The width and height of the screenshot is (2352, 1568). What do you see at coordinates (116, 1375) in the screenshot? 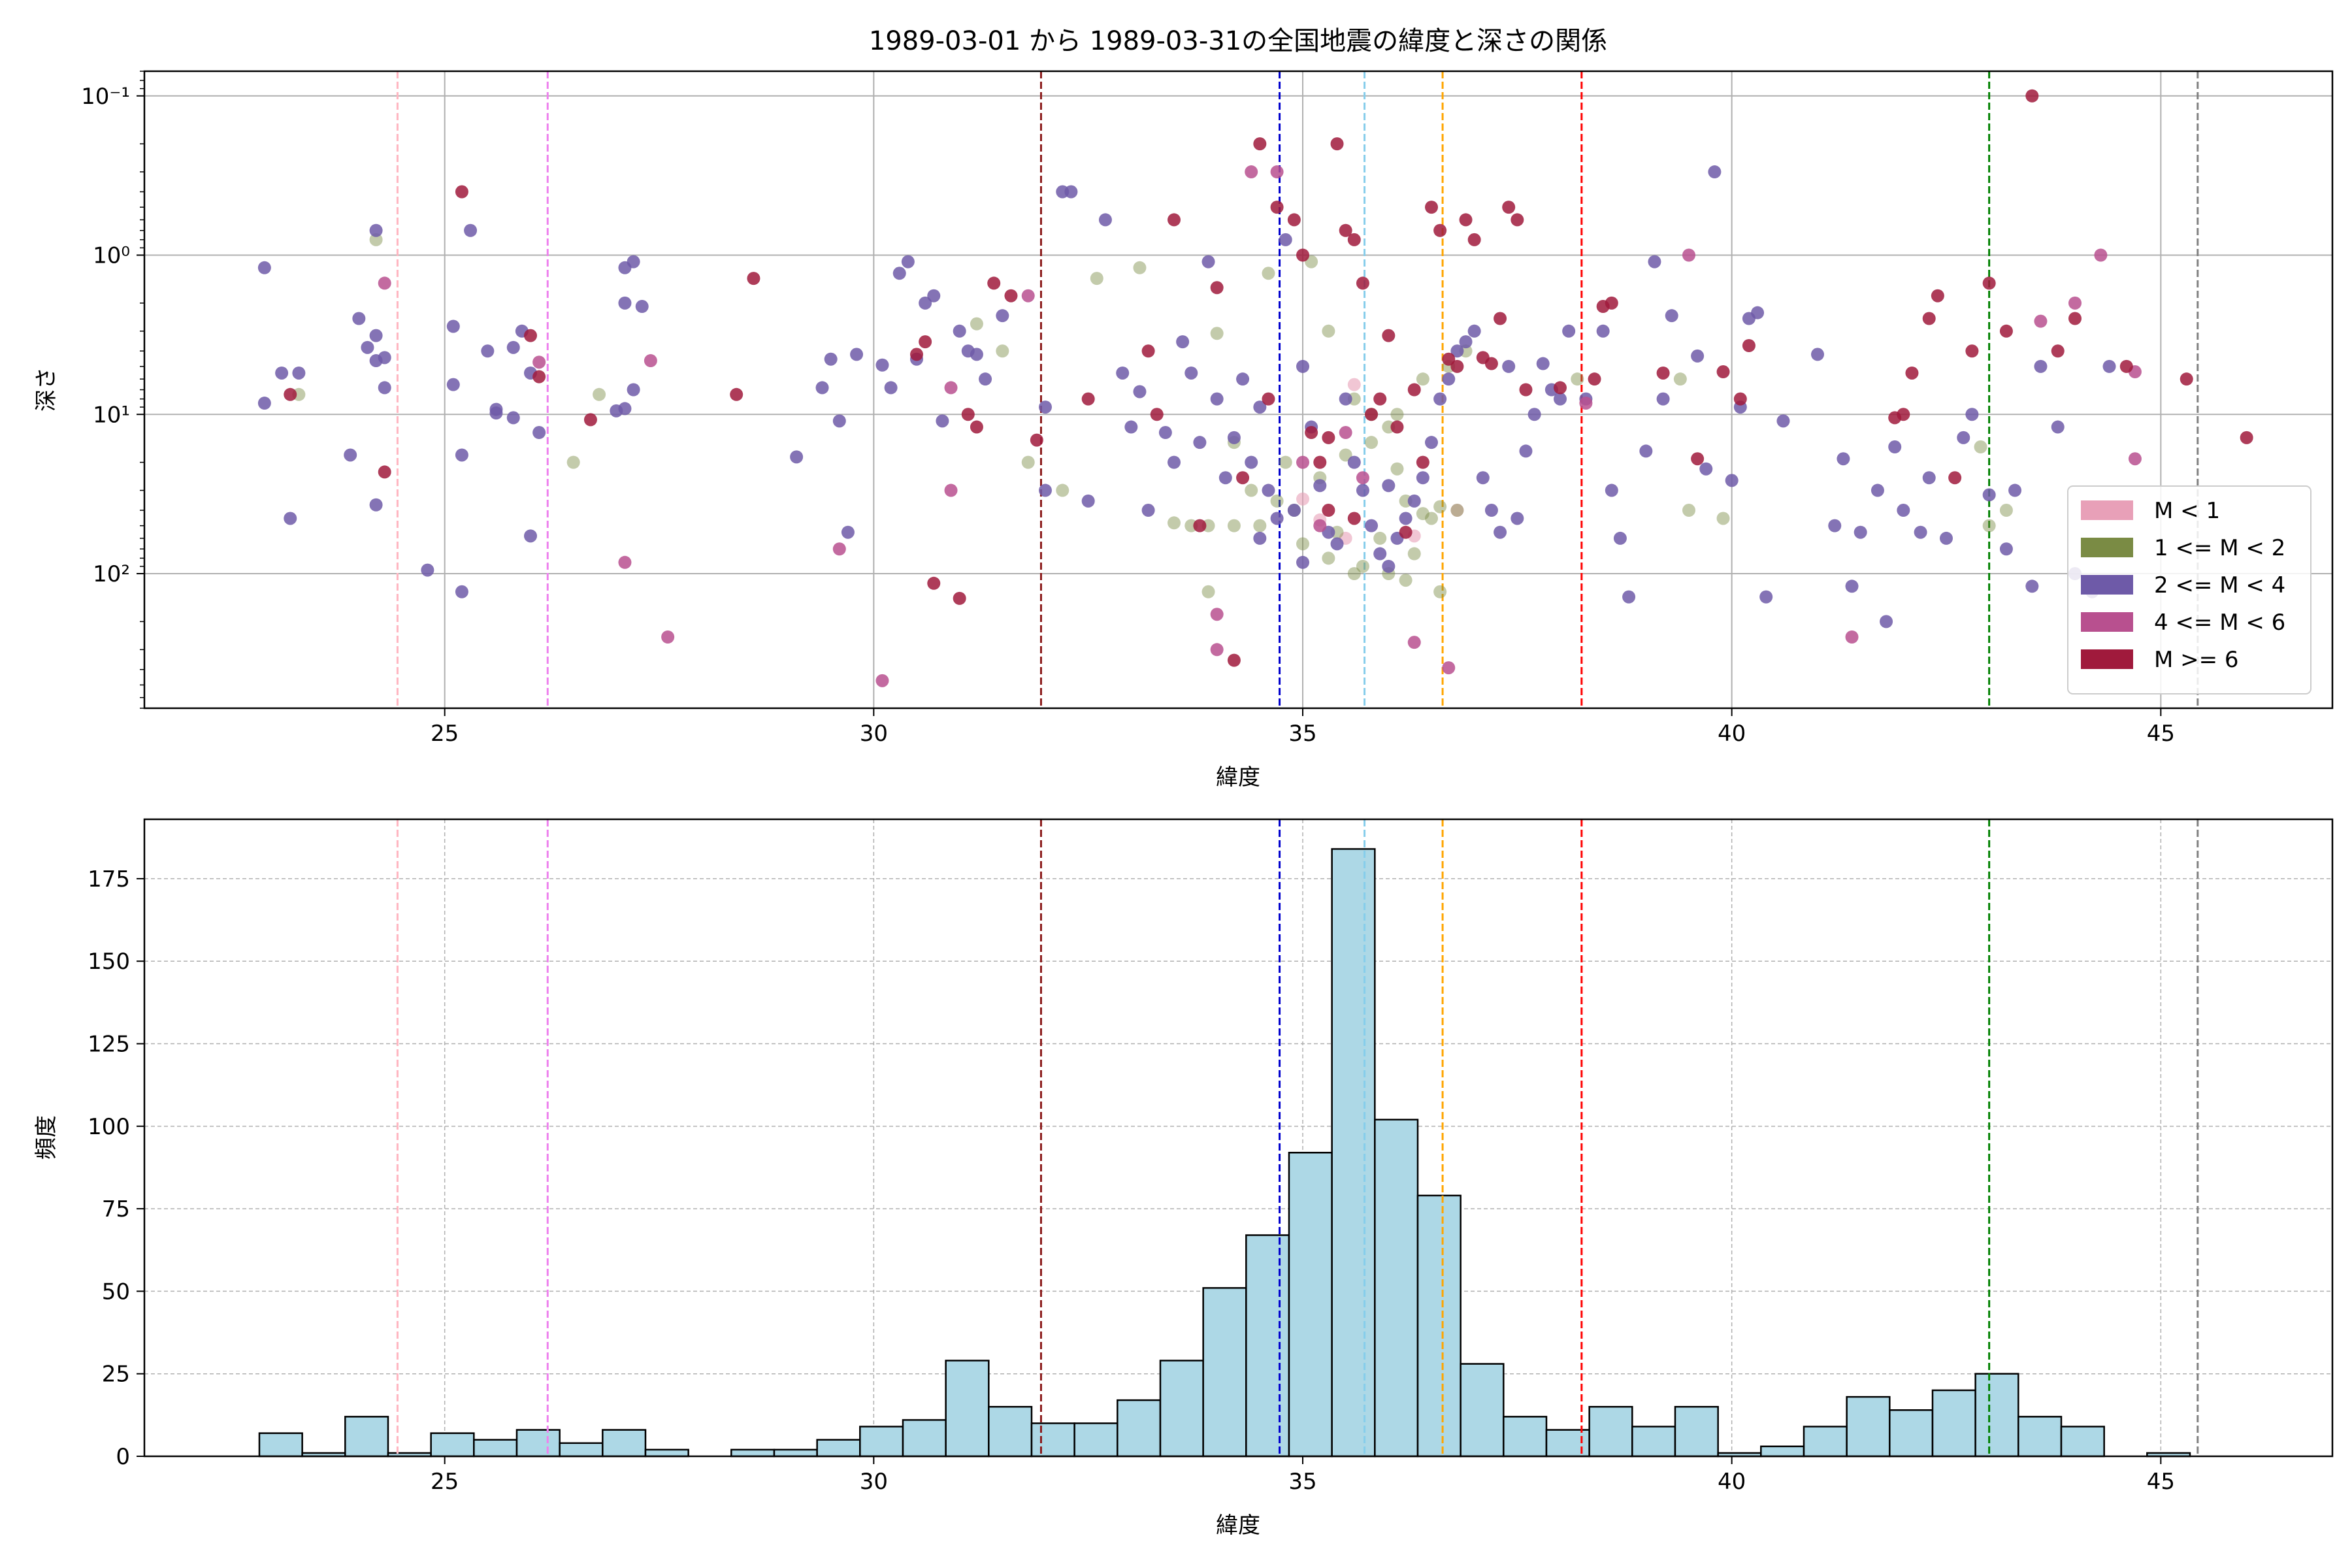
I see `histogram-ytick-label: 25` at bounding box center [116, 1375].